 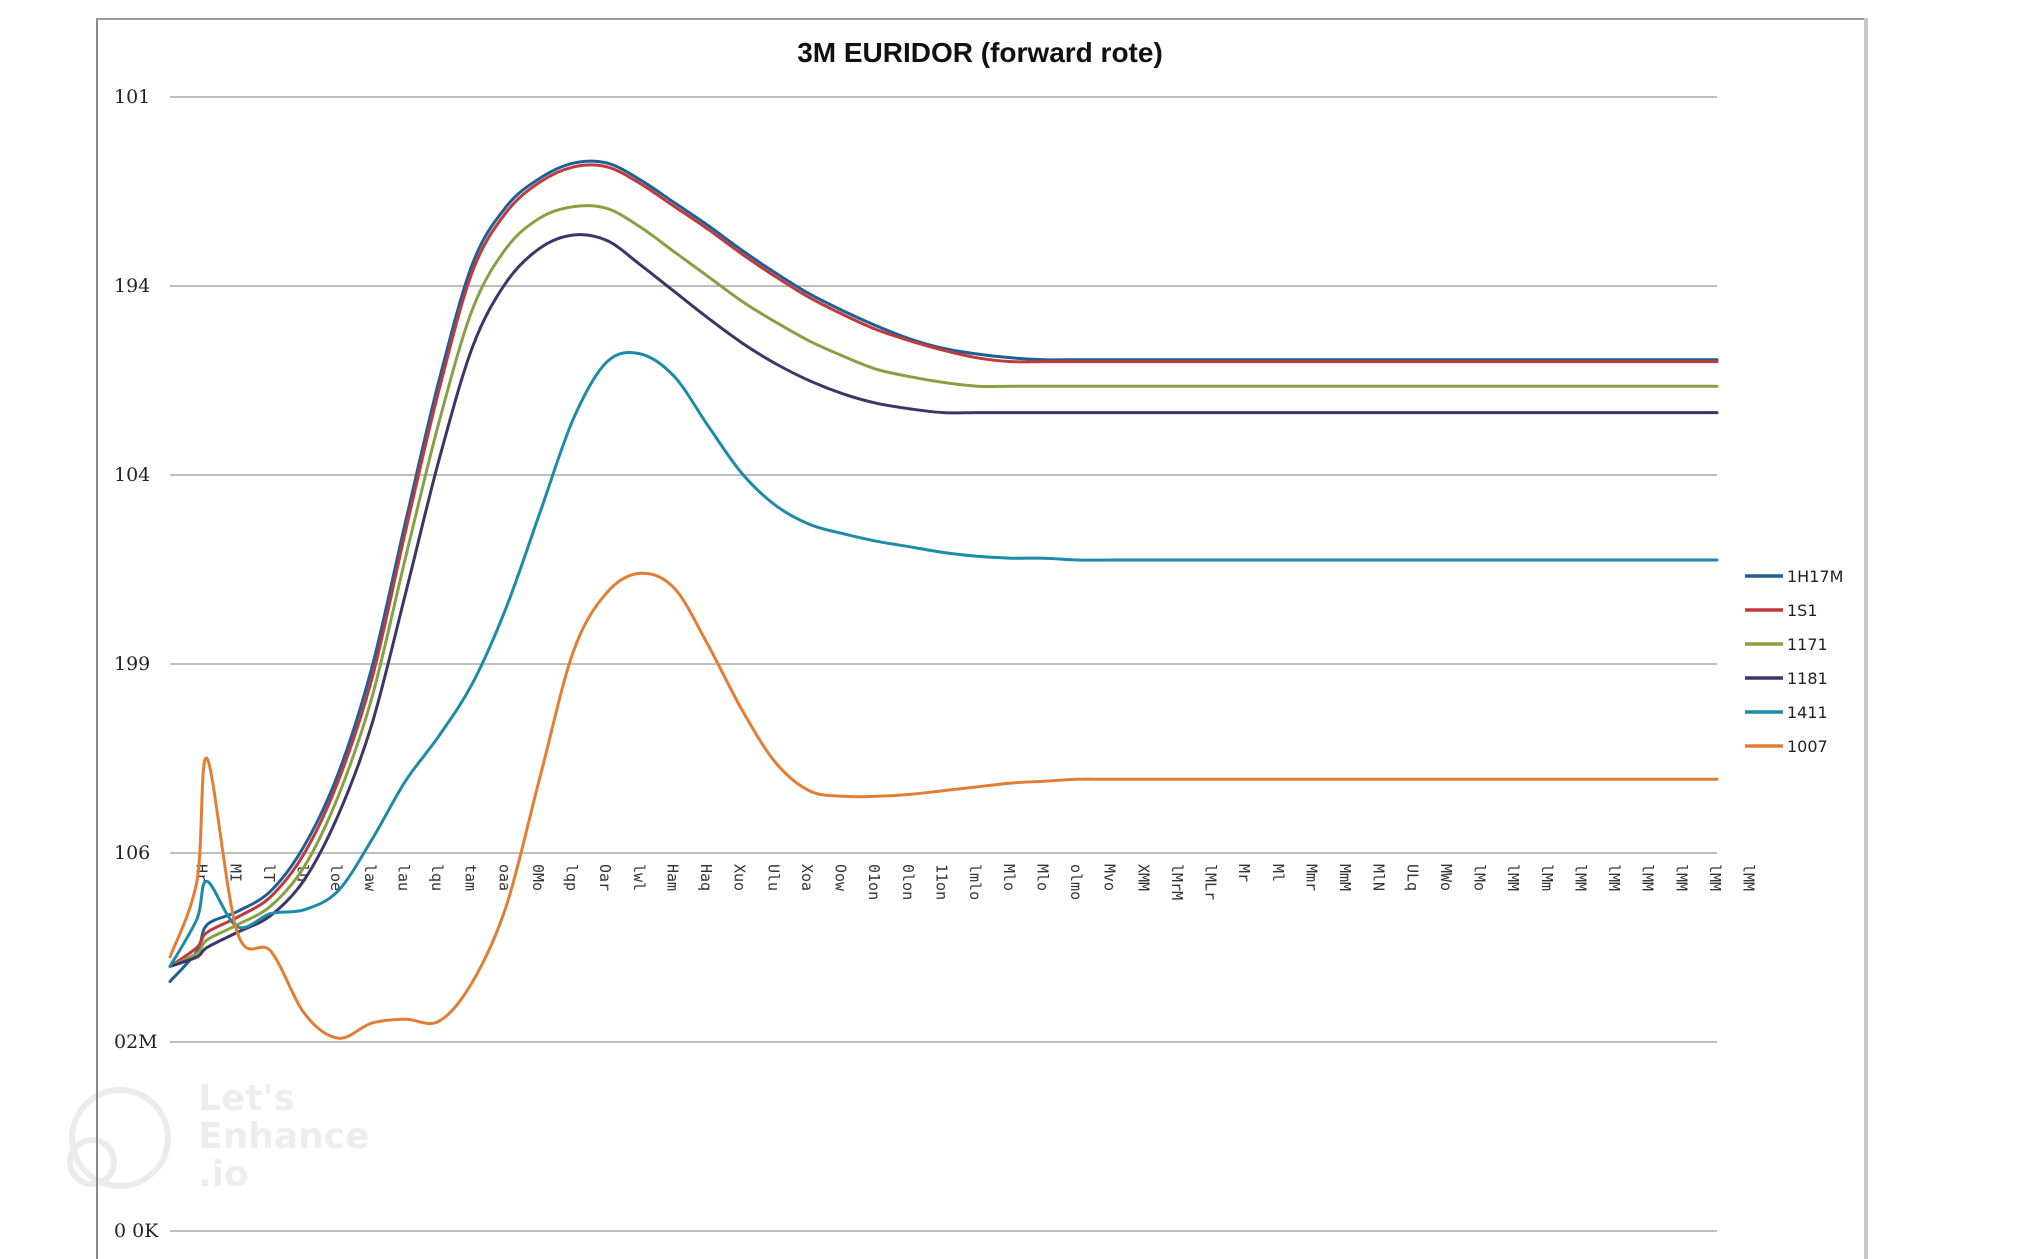 What do you see at coordinates (1480, 877) in the screenshot?
I see `x-tick-label: lMo` at bounding box center [1480, 877].